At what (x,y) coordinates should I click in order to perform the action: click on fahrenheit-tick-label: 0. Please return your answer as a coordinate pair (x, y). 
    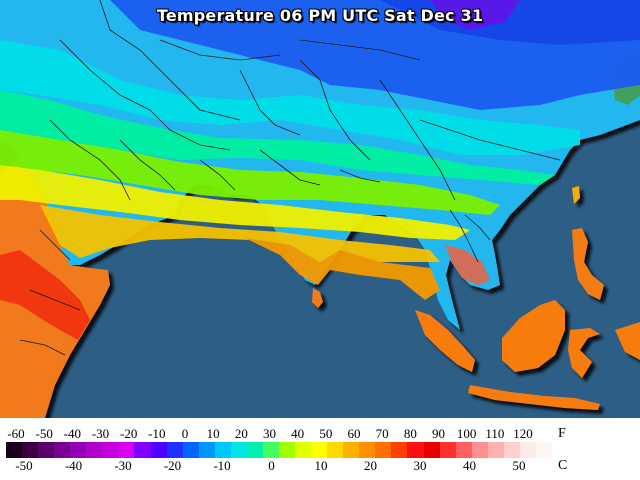
    Looking at the image, I should click on (185, 433).